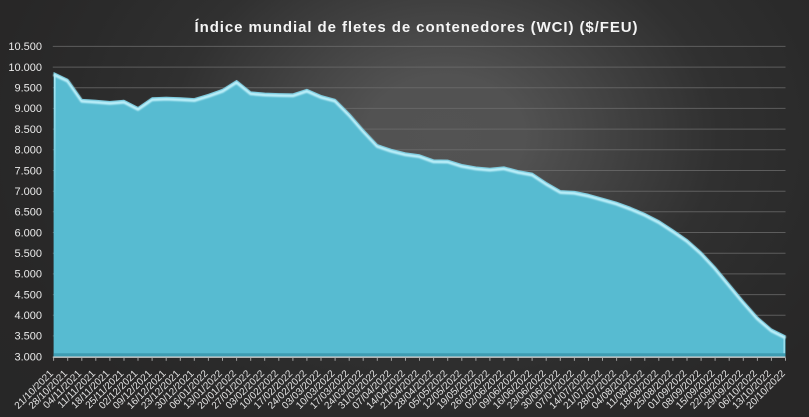 The height and width of the screenshot is (417, 809). I want to click on svg-text: 4.000, so click(28, 316).